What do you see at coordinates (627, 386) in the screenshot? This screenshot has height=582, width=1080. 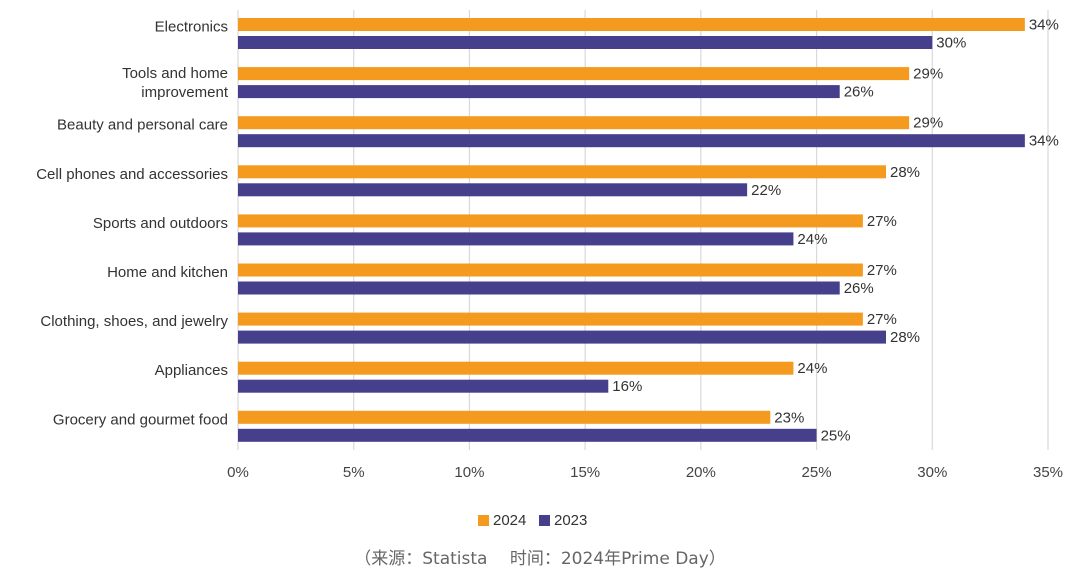 I see `data-label: 16%` at bounding box center [627, 386].